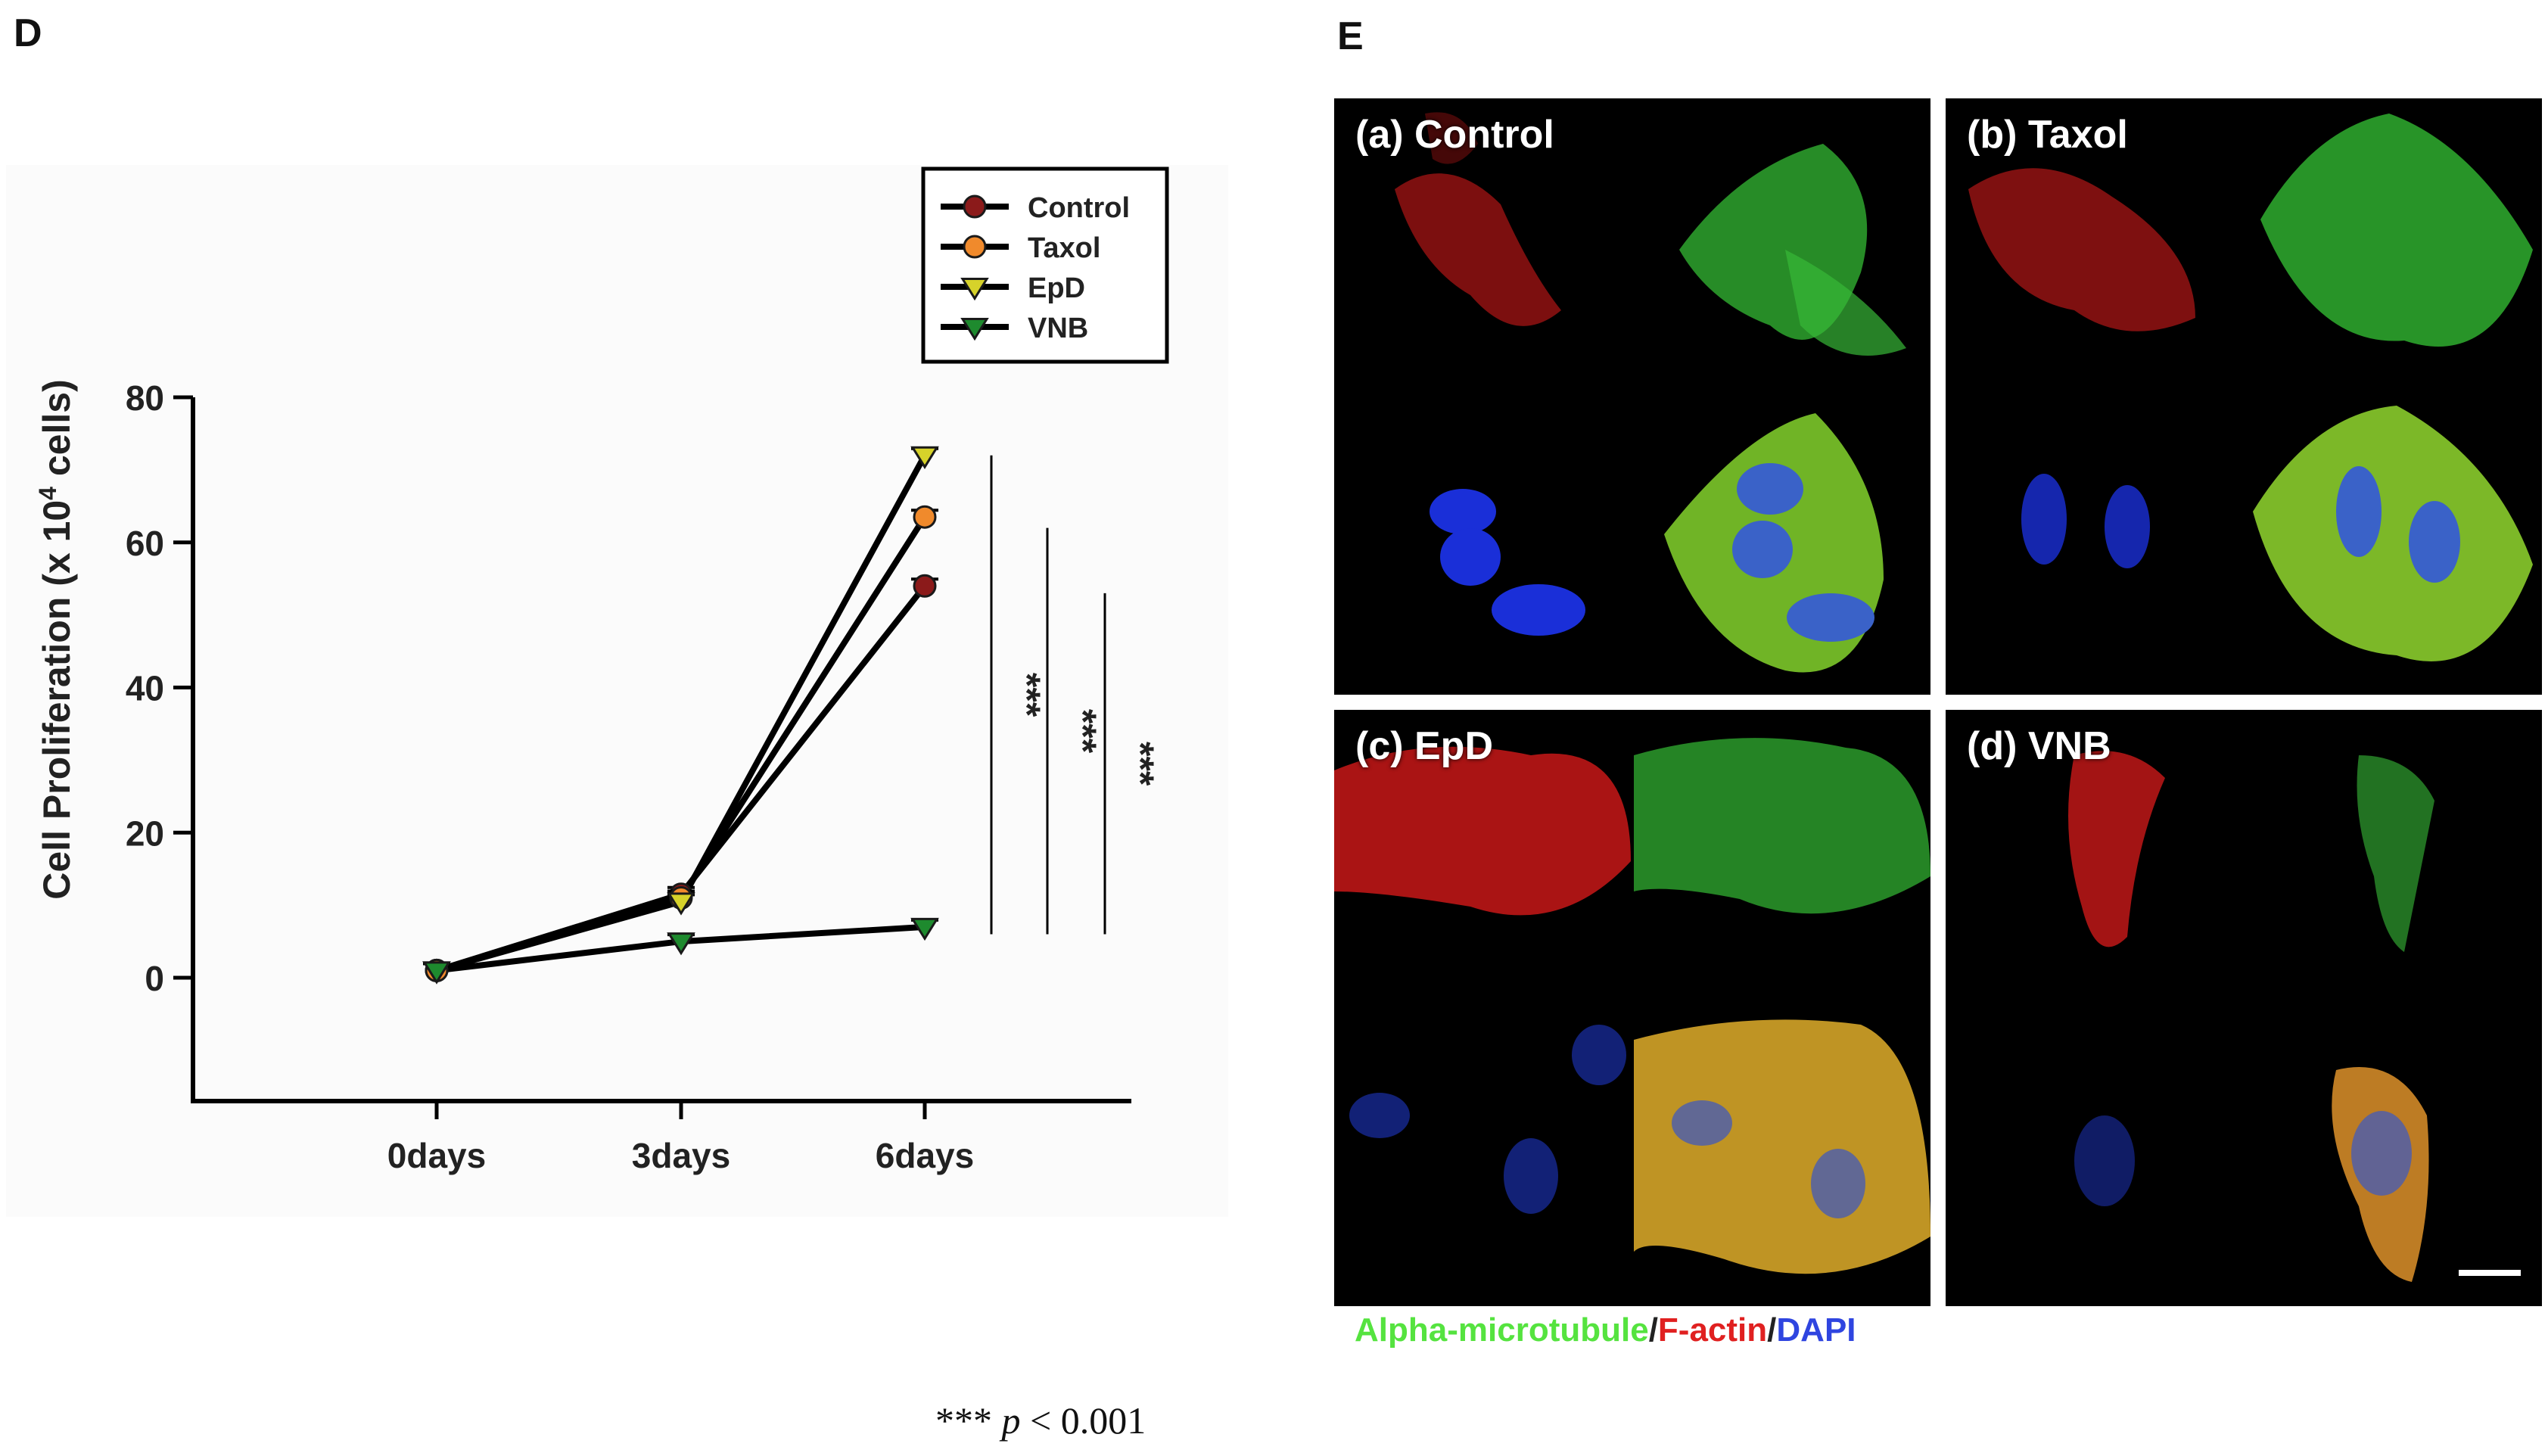 The width and height of the screenshot is (2548, 1456). Describe the element at coordinates (2393, 533) in the screenshot. I see `taxol-merge-cells` at that location.